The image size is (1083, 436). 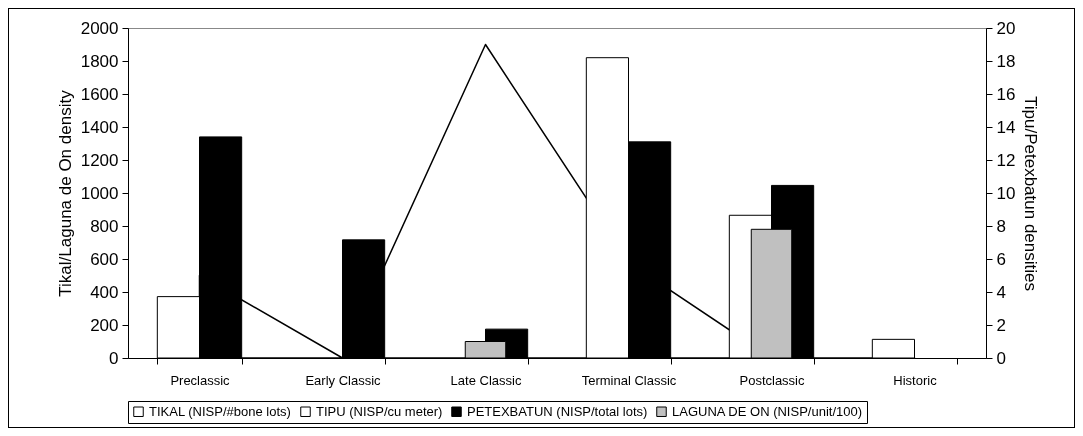 I want to click on legend-label: TIKAL (NISP/#bone lots), so click(x=220, y=411).